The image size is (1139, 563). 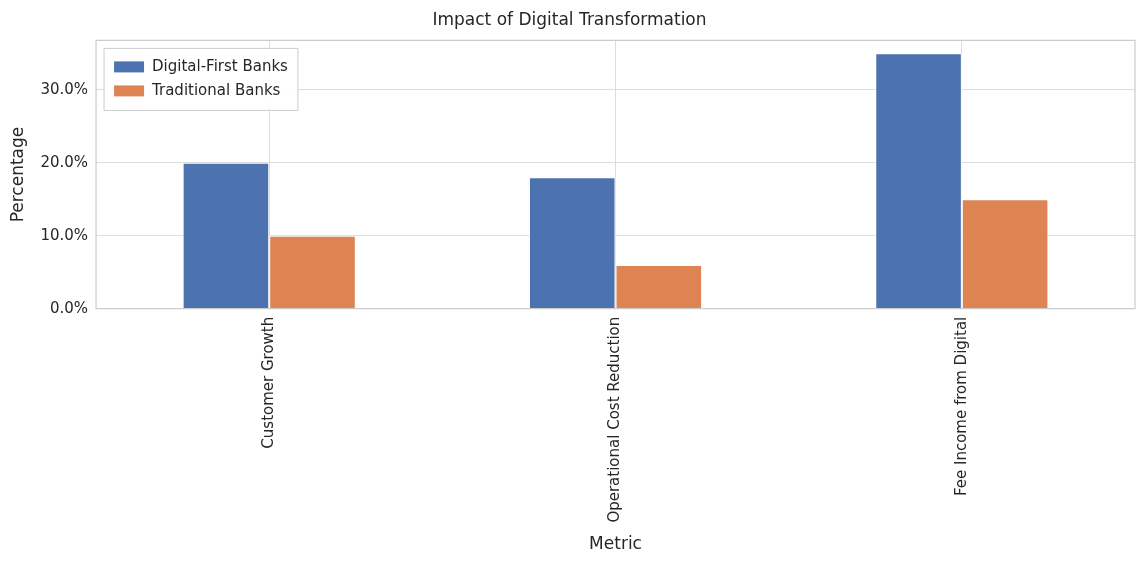 What do you see at coordinates (569, 18) in the screenshot?
I see `chart-title: Impact of Digital Transformation` at bounding box center [569, 18].